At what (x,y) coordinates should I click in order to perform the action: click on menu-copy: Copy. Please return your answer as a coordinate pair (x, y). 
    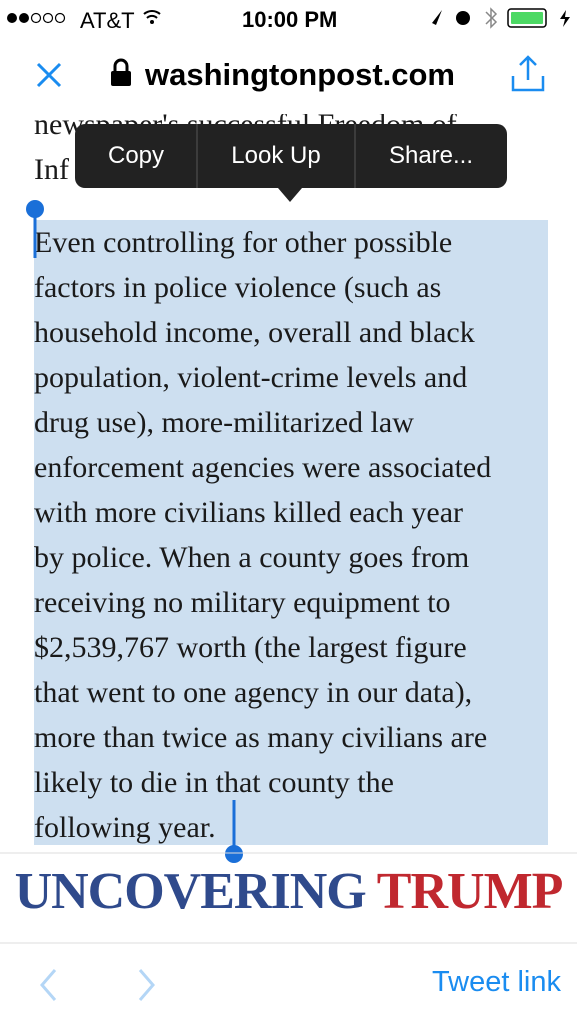
    Looking at the image, I should click on (136, 155).